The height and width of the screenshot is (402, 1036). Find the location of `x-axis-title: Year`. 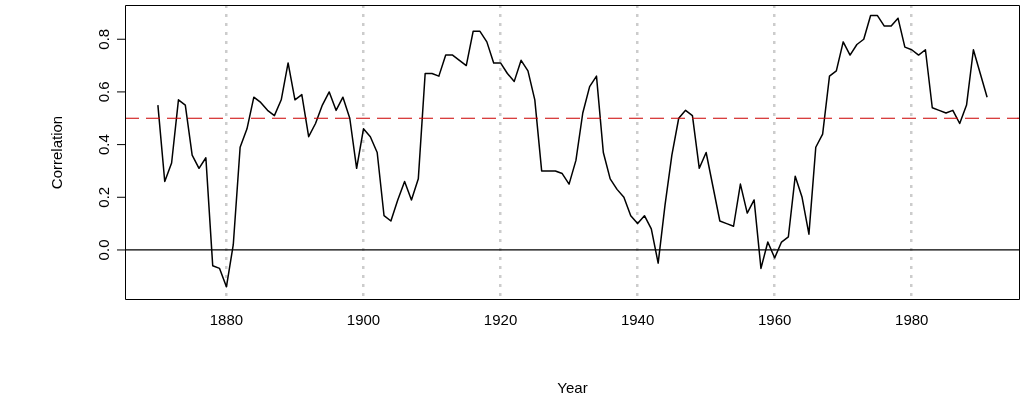

x-axis-title: Year is located at coordinates (572, 388).